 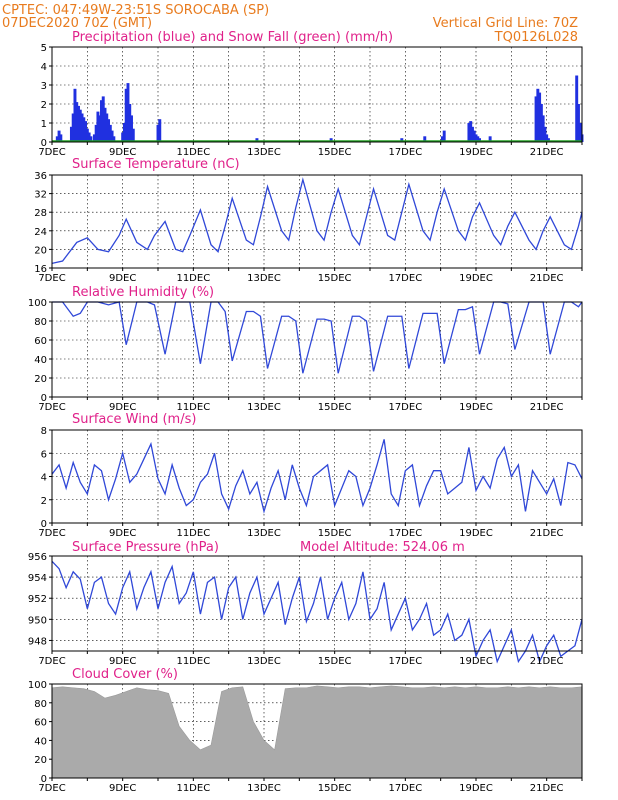 What do you see at coordinates (44, 105) in the screenshot?
I see `precip-ytick-label: 2` at bounding box center [44, 105].